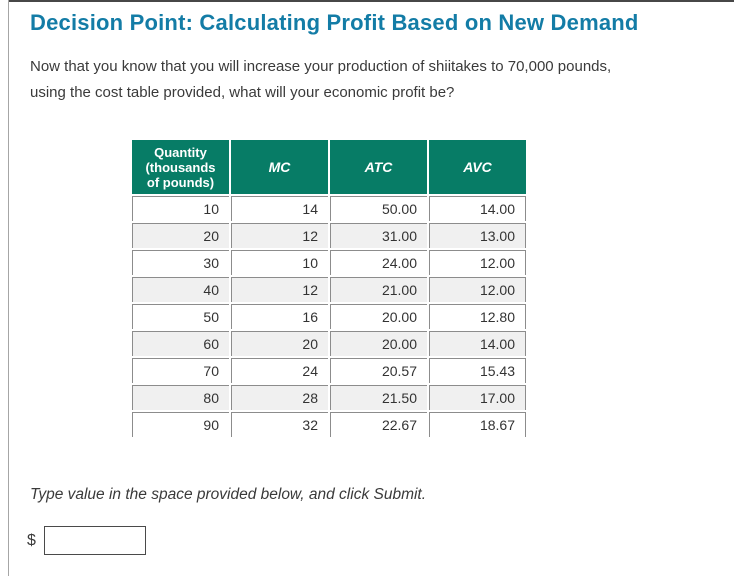 The image size is (734, 576). Describe the element at coordinates (378, 289) in the screenshot. I see `cell-atc: 21.00` at that location.